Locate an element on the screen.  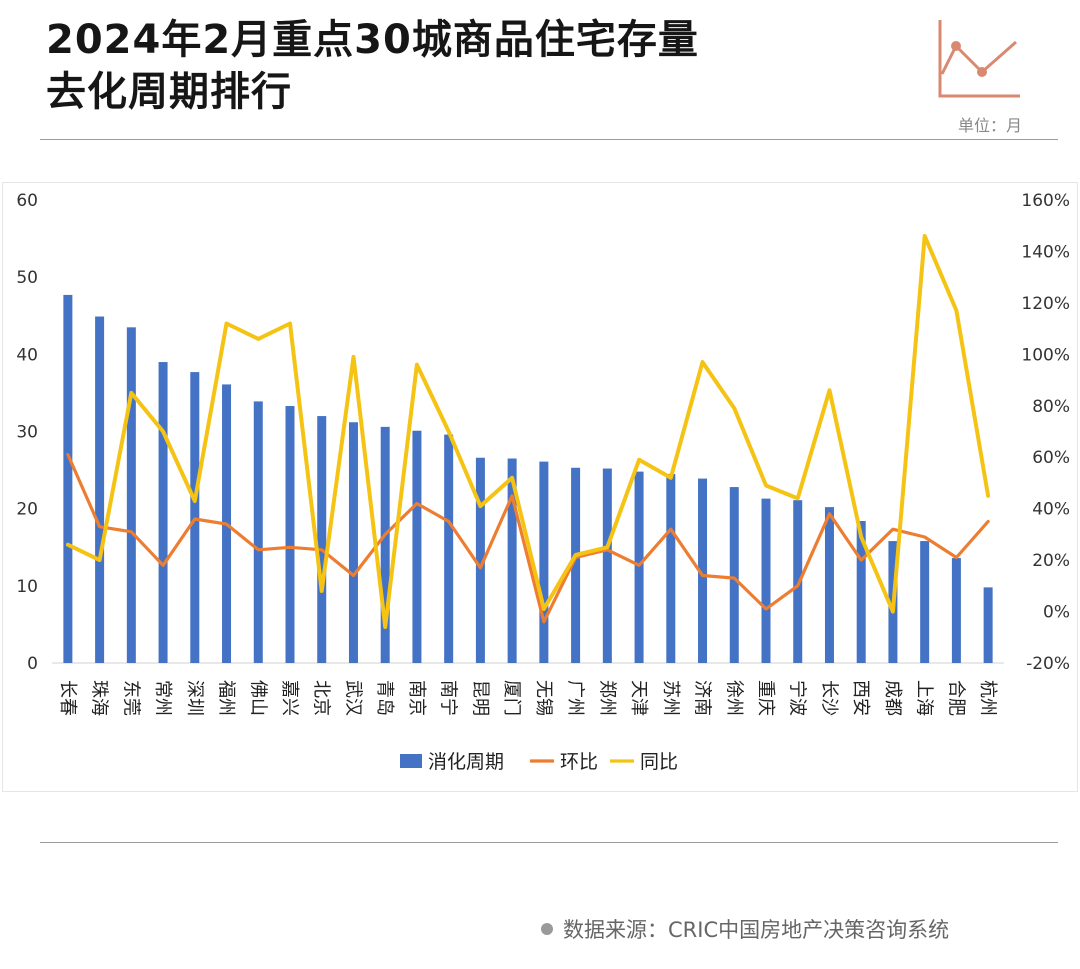
category-label: 天津 is located at coordinates (638, 698).